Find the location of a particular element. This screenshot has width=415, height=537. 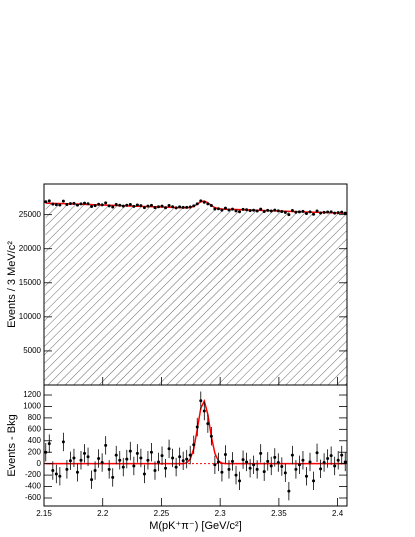

y-tick-label: -400 is located at coordinates (33, 486).